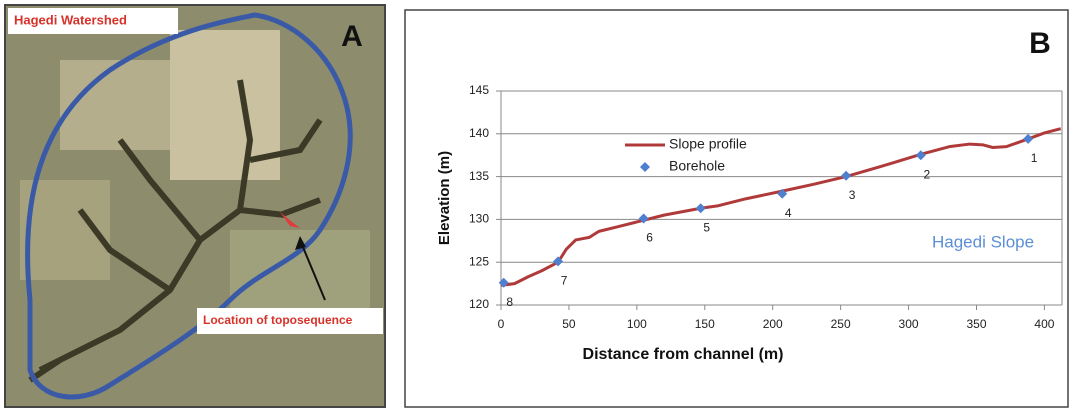 Image resolution: width=1075 pixels, height=409 pixels. Describe the element at coordinates (120, 105) in the screenshot. I see `field` at that location.